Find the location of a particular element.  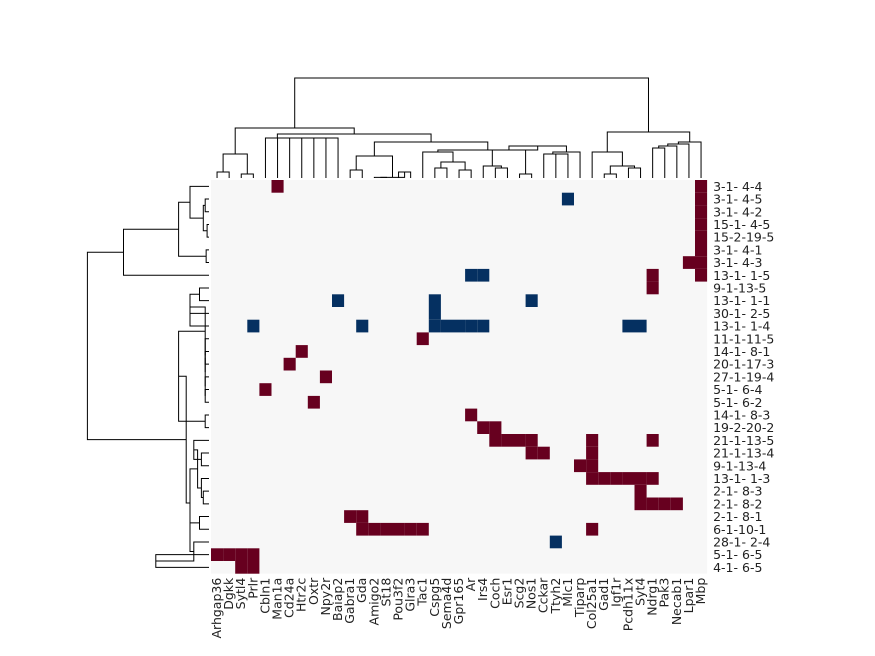

row-label: 15-2-19-5 is located at coordinates (743, 237).